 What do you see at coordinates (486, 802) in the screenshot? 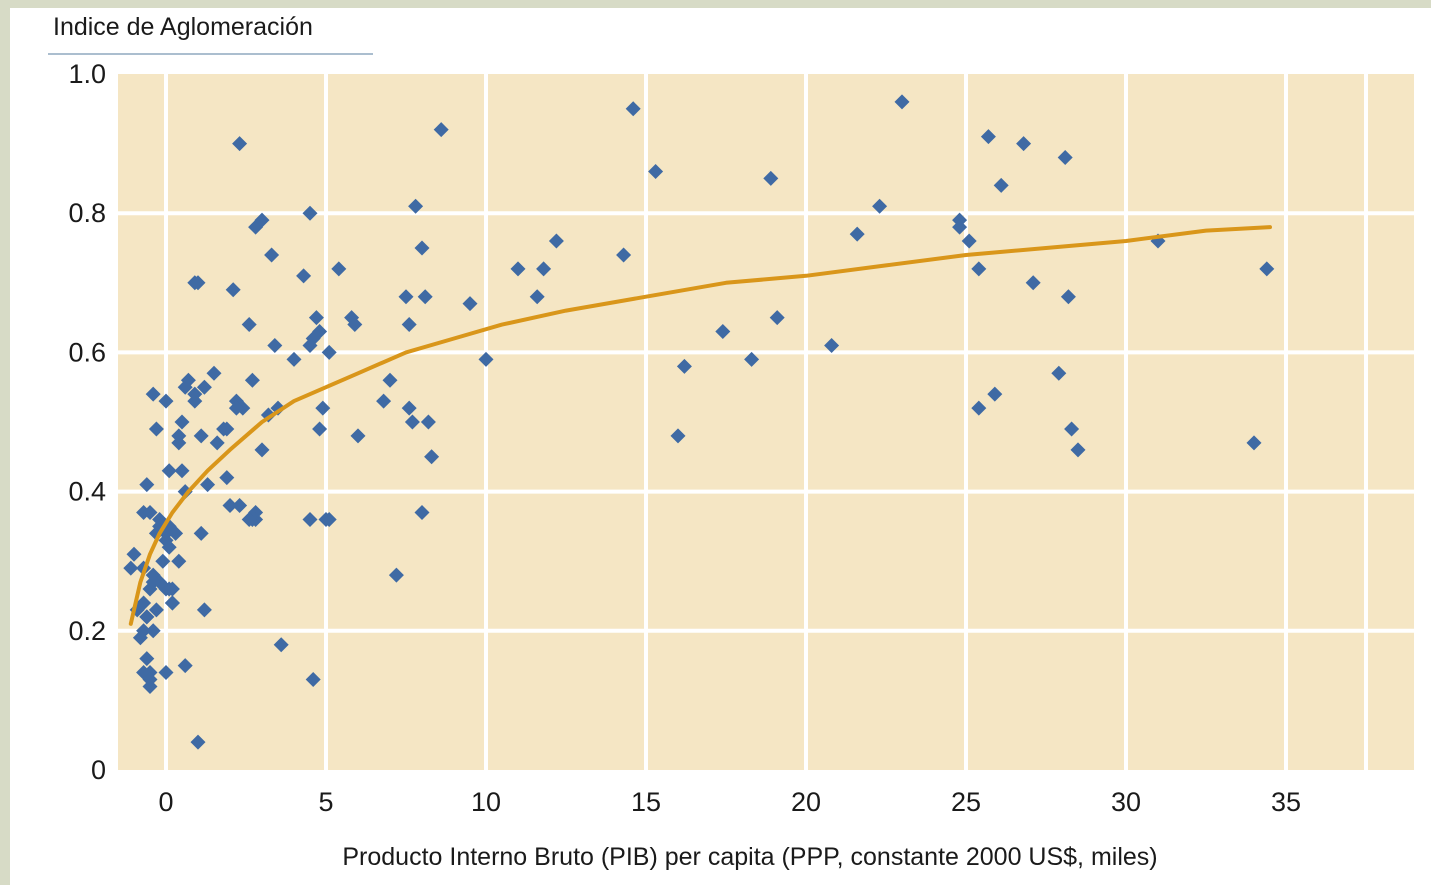
I see `x-tick-label: 10` at bounding box center [486, 802].